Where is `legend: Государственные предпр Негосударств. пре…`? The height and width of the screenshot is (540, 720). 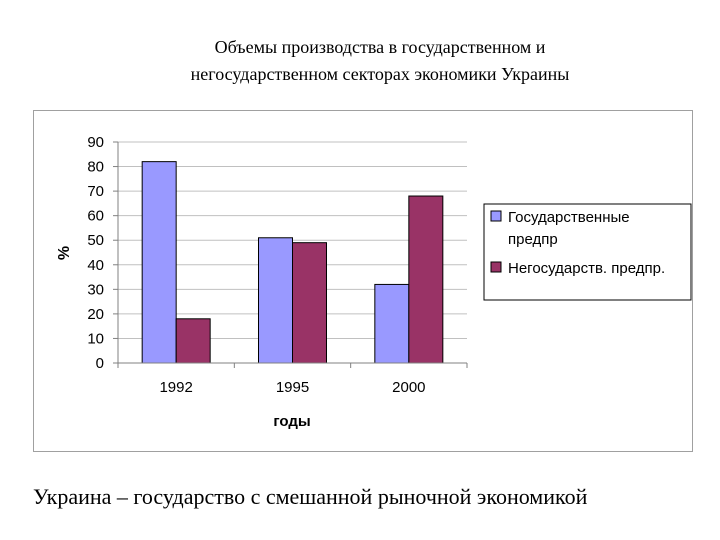
legend: Государственные предпр Негосударств. пре… is located at coordinates (587, 252).